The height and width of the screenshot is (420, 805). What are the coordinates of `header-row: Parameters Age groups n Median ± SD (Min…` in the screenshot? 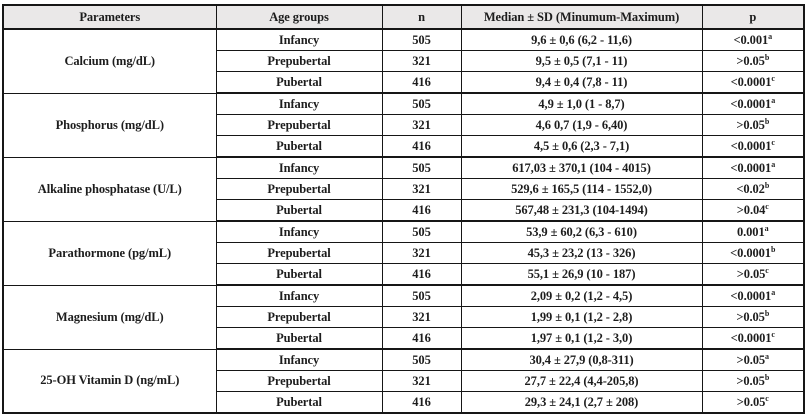 It's located at (403, 17).